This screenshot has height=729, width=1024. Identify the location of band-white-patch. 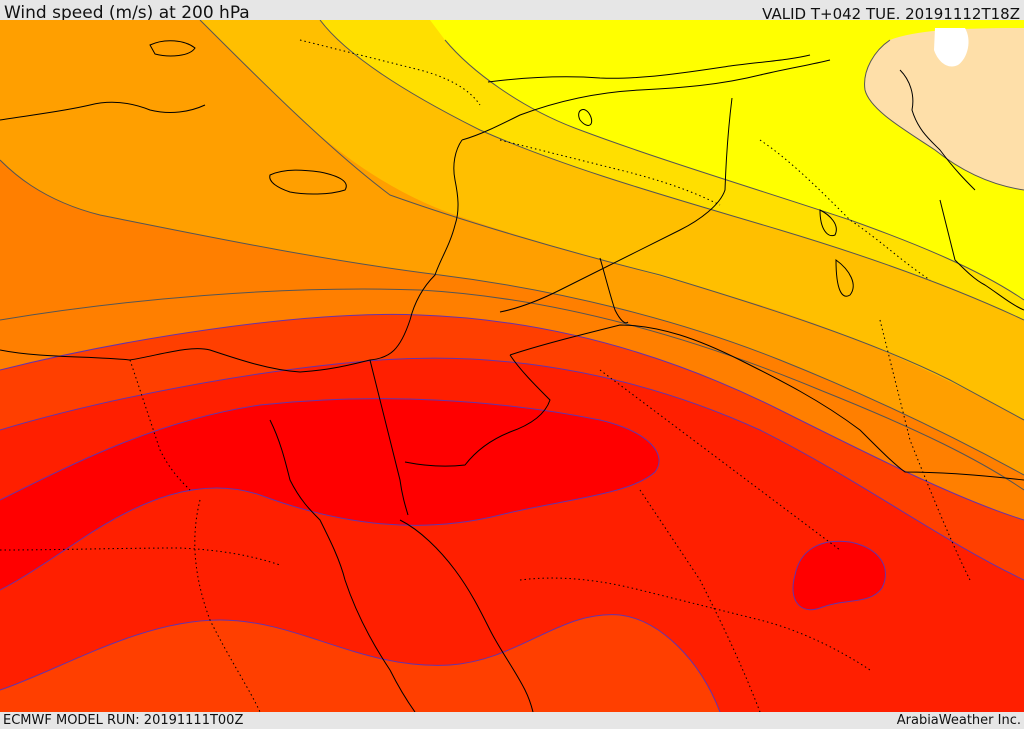
(951, 47).